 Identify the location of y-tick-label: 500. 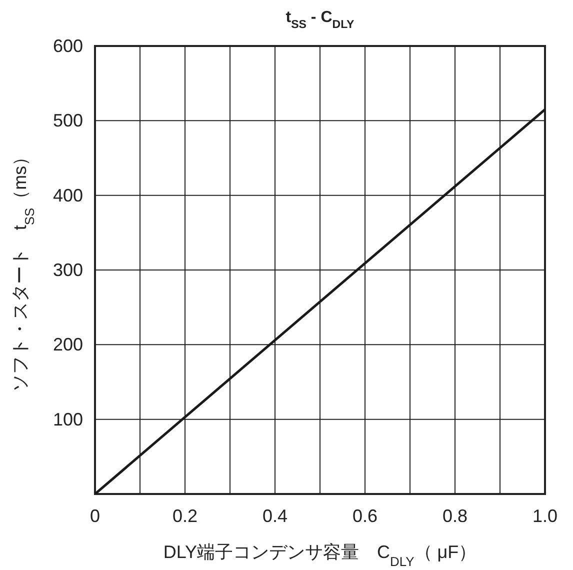
(67, 120).